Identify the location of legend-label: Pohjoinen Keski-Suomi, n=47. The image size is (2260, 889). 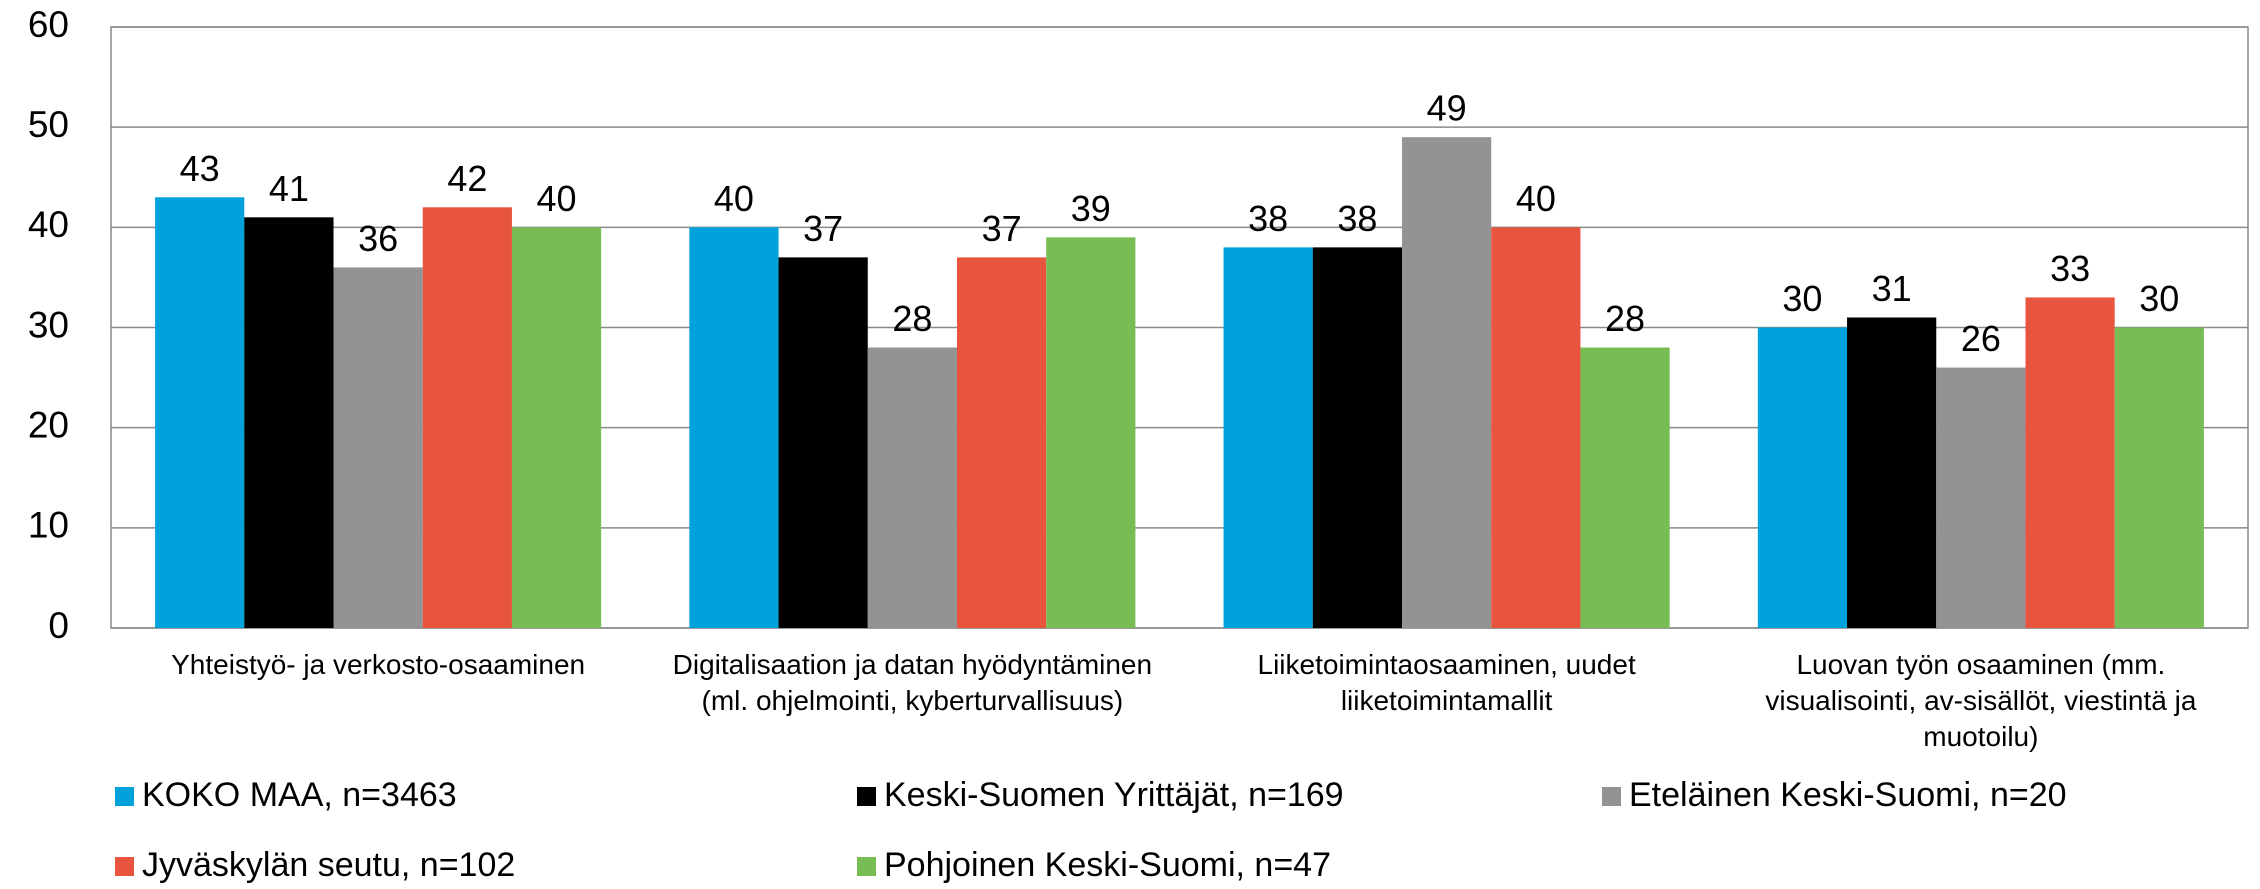
(1107, 865).